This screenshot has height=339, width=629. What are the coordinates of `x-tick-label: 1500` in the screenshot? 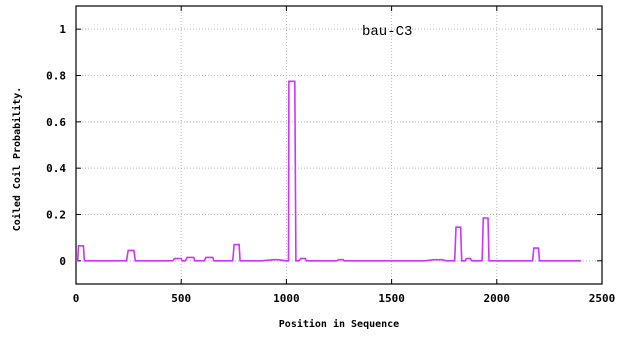 It's located at (391, 298).